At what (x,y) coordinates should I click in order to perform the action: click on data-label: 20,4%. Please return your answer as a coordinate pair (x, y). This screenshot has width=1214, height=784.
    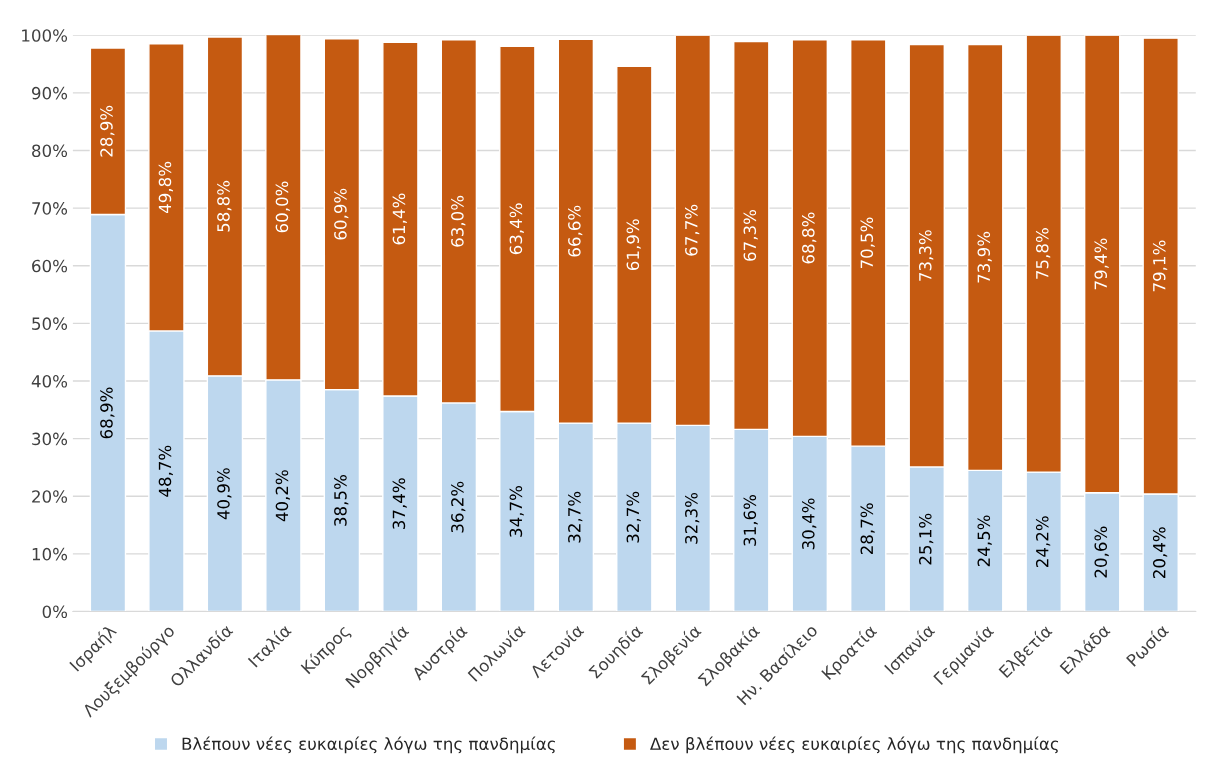
    Looking at the image, I should click on (1160, 552).